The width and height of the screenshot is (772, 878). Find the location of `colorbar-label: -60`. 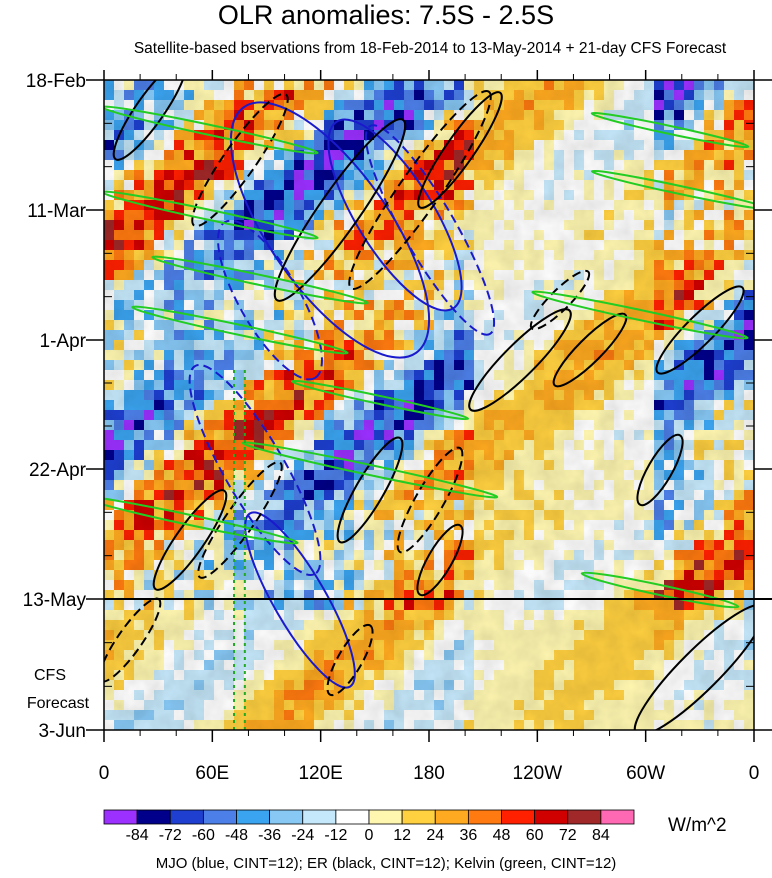

colorbar-label: -60 is located at coordinates (203, 835).